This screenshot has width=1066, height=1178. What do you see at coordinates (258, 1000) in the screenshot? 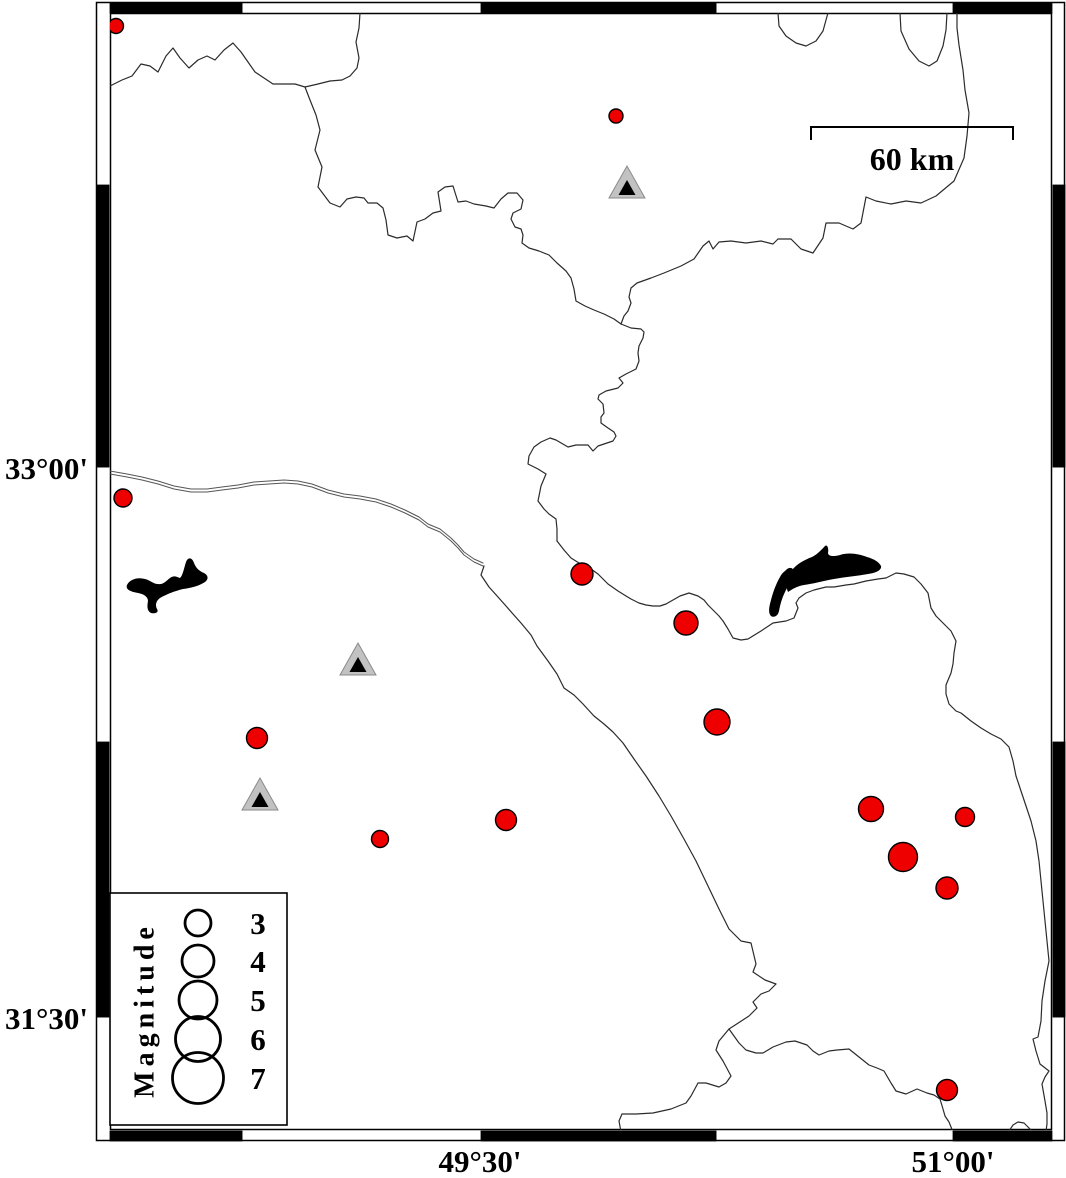
I see `legend-magnitude-label: 5` at bounding box center [258, 1000].